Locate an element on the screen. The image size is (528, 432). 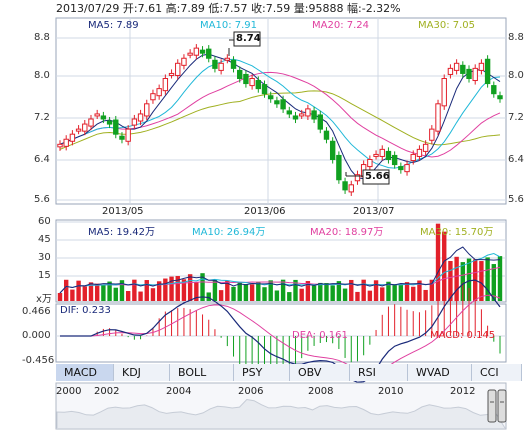
price-axis-label-left: 5.6 is located at coordinates (42, 199).